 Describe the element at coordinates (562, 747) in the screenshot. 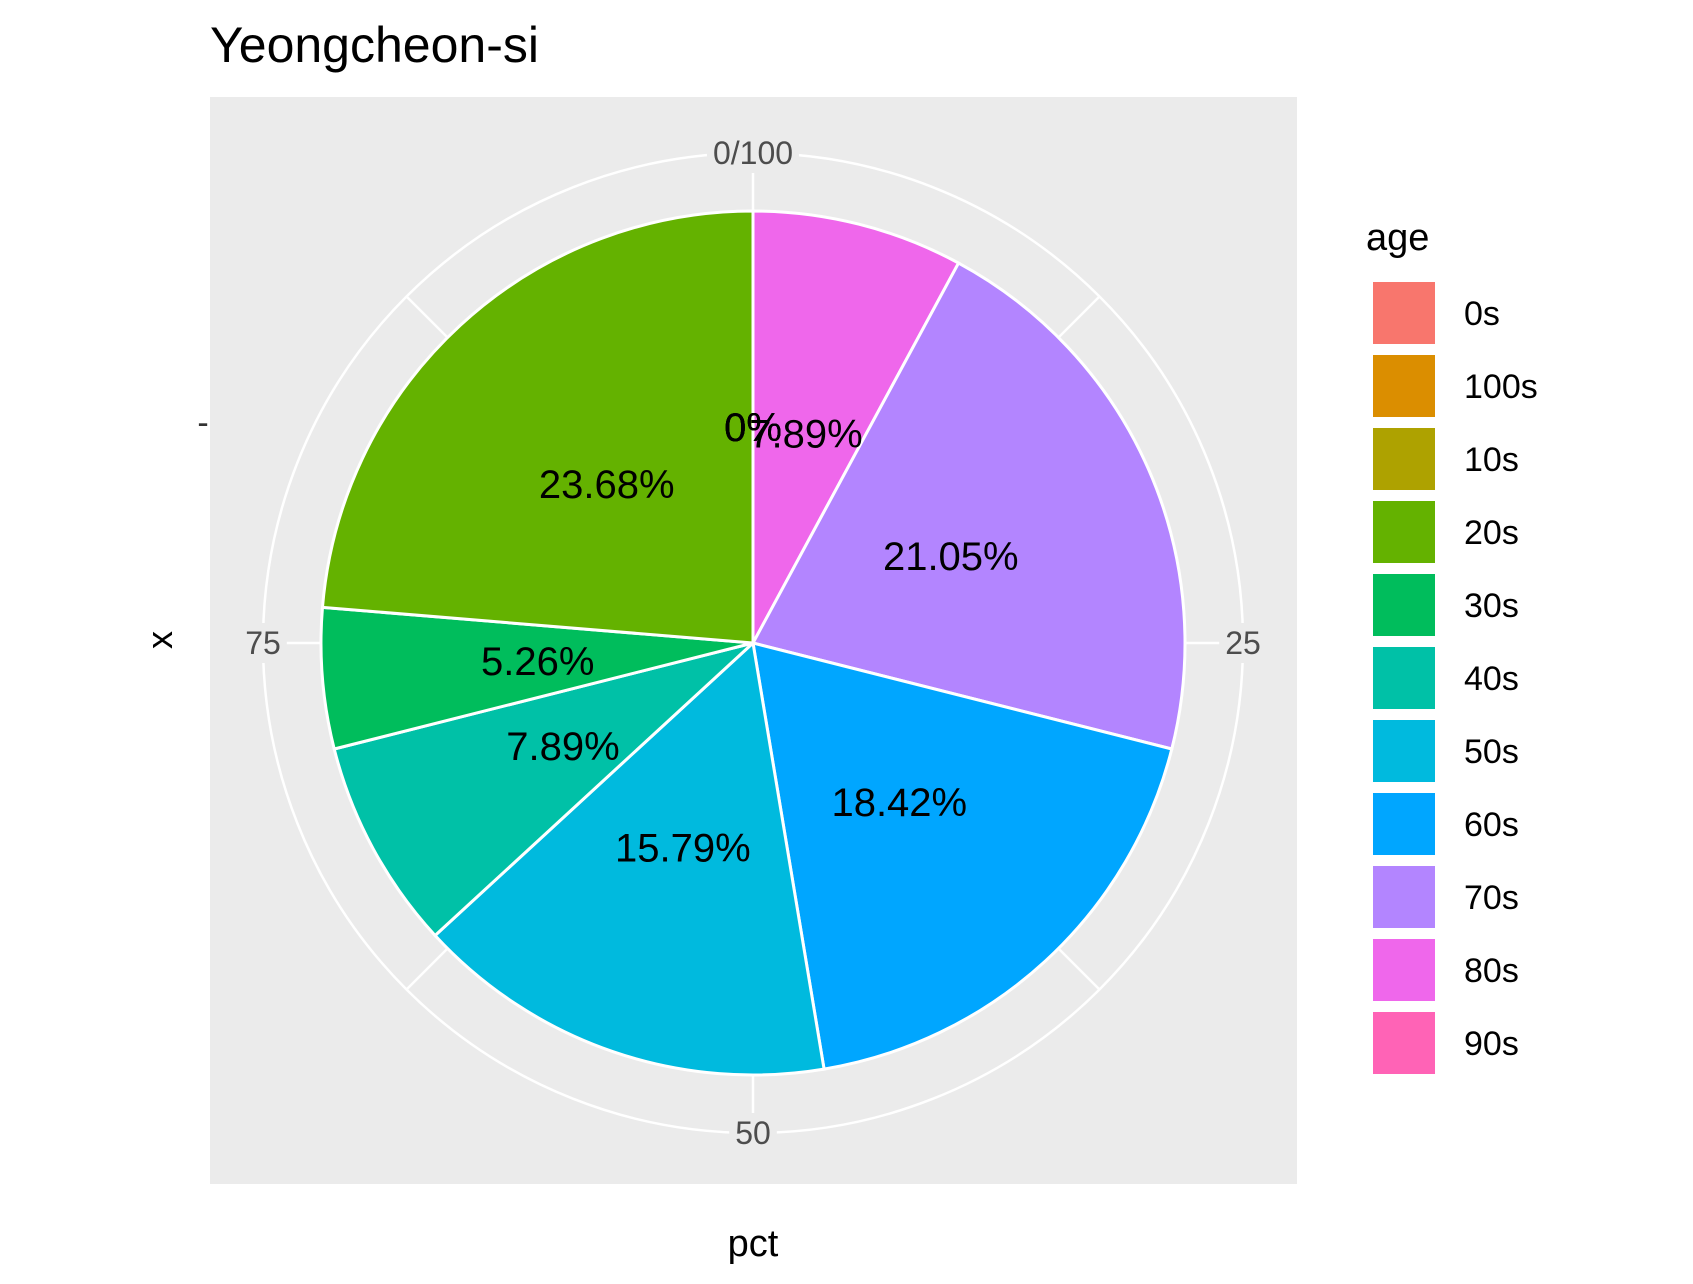

I see `slice-label-40s: 7.89%` at that location.